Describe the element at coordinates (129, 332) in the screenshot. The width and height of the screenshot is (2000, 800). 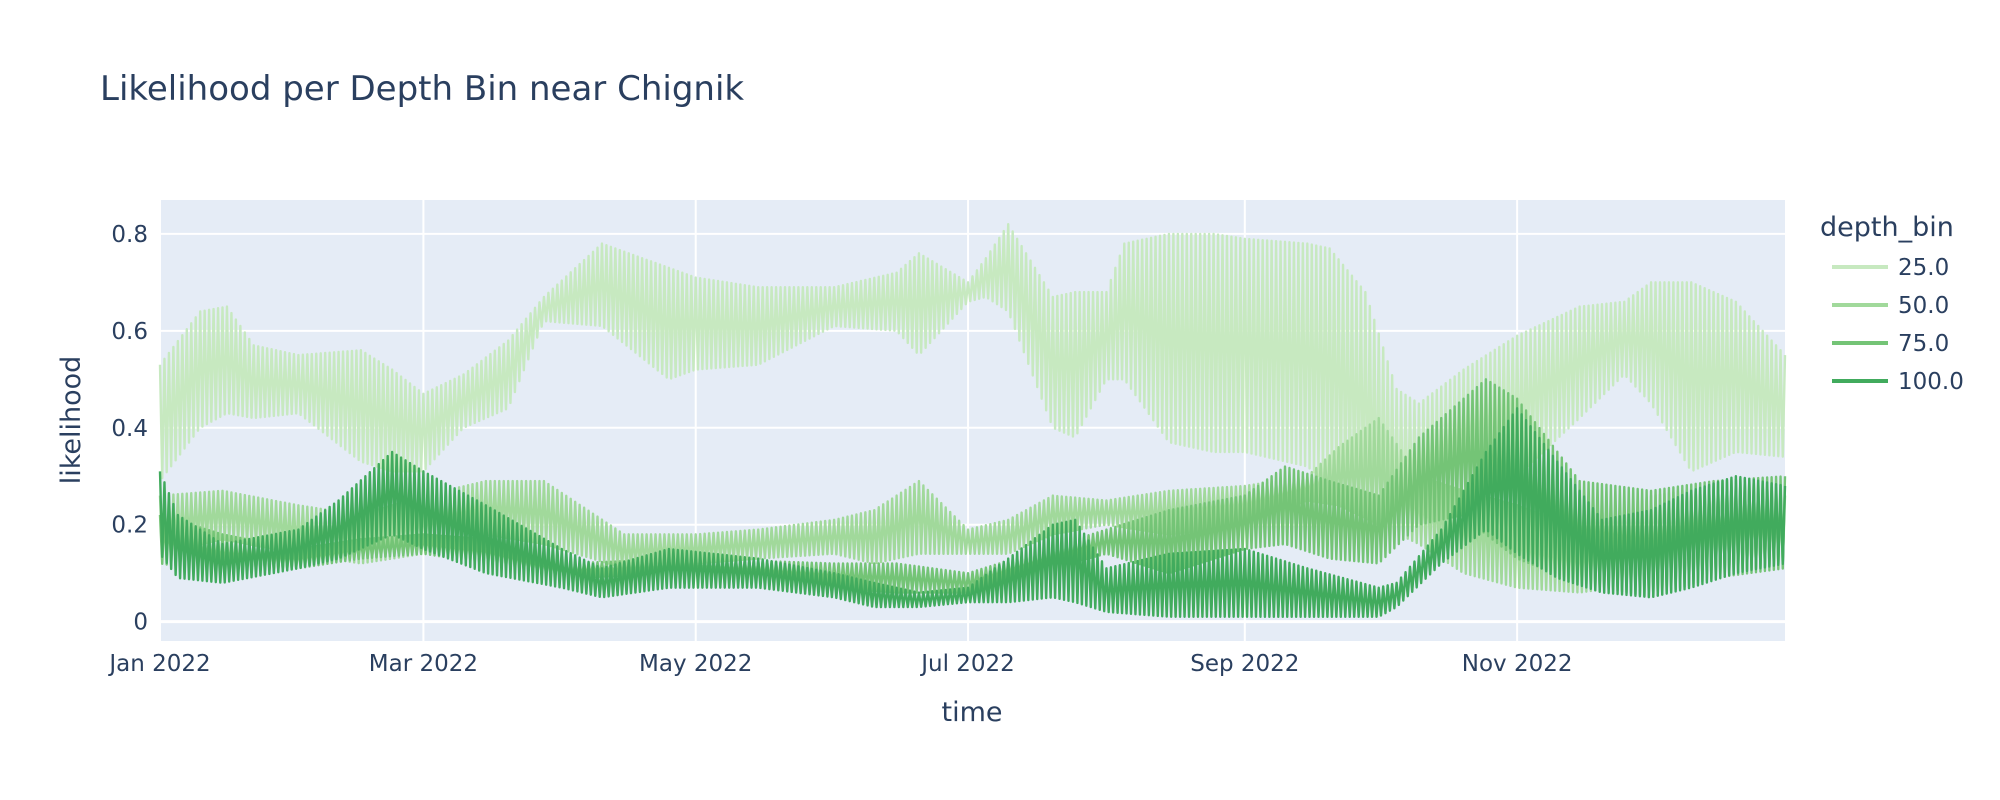
I see `y-tick-label: 0.6` at that location.